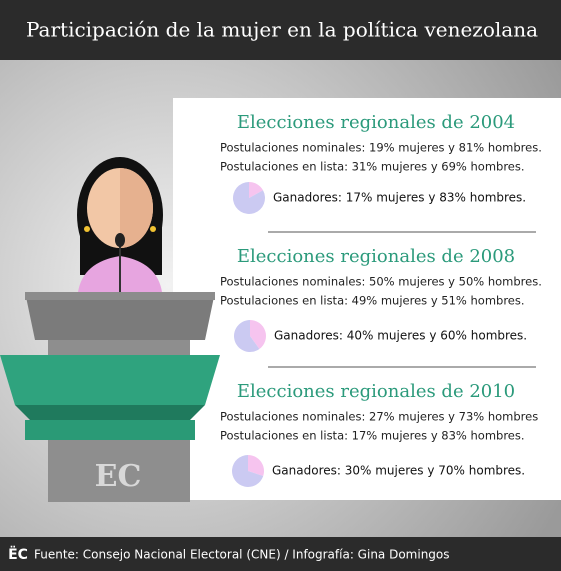  Describe the element at coordinates (376, 391) in the screenshot. I see `section-title: Elecciones regionales de 2010` at that location.